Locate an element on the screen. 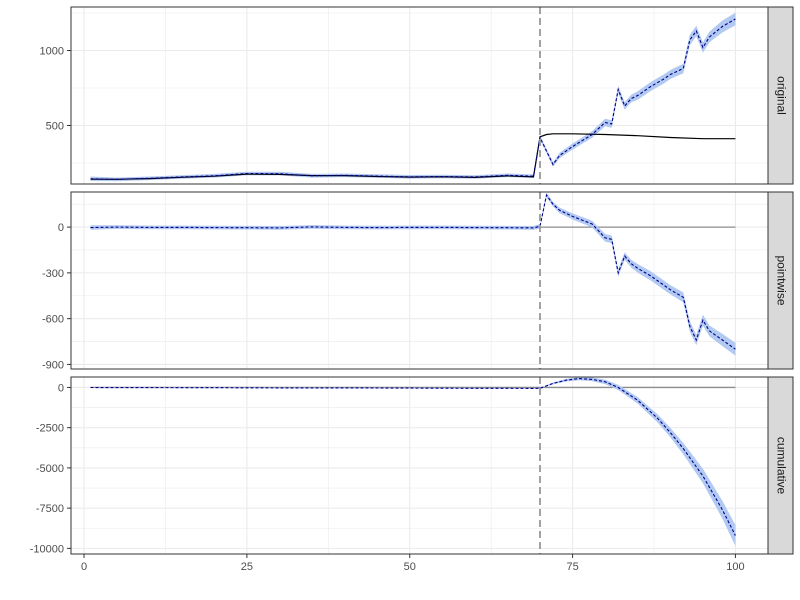 The image size is (800, 600). strip-label-original: original is located at coordinates (781, 95).